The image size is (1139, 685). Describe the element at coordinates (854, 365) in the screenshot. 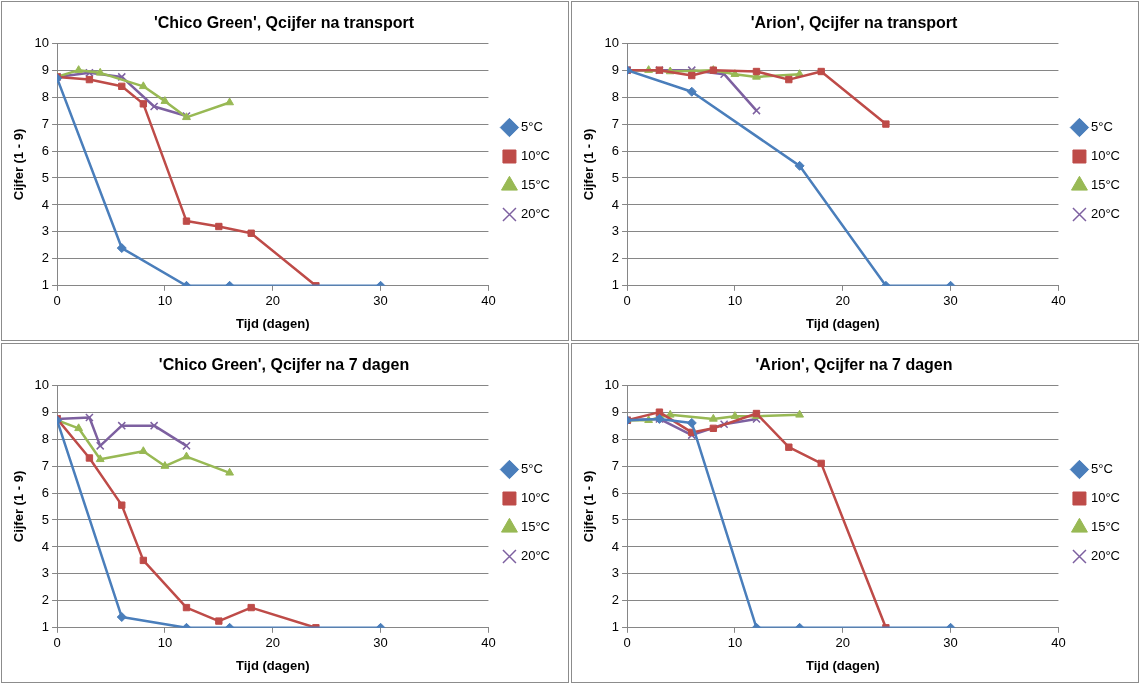

I see `chart-title: 'Arion', Qcijfer na 7 dagen` at that location.